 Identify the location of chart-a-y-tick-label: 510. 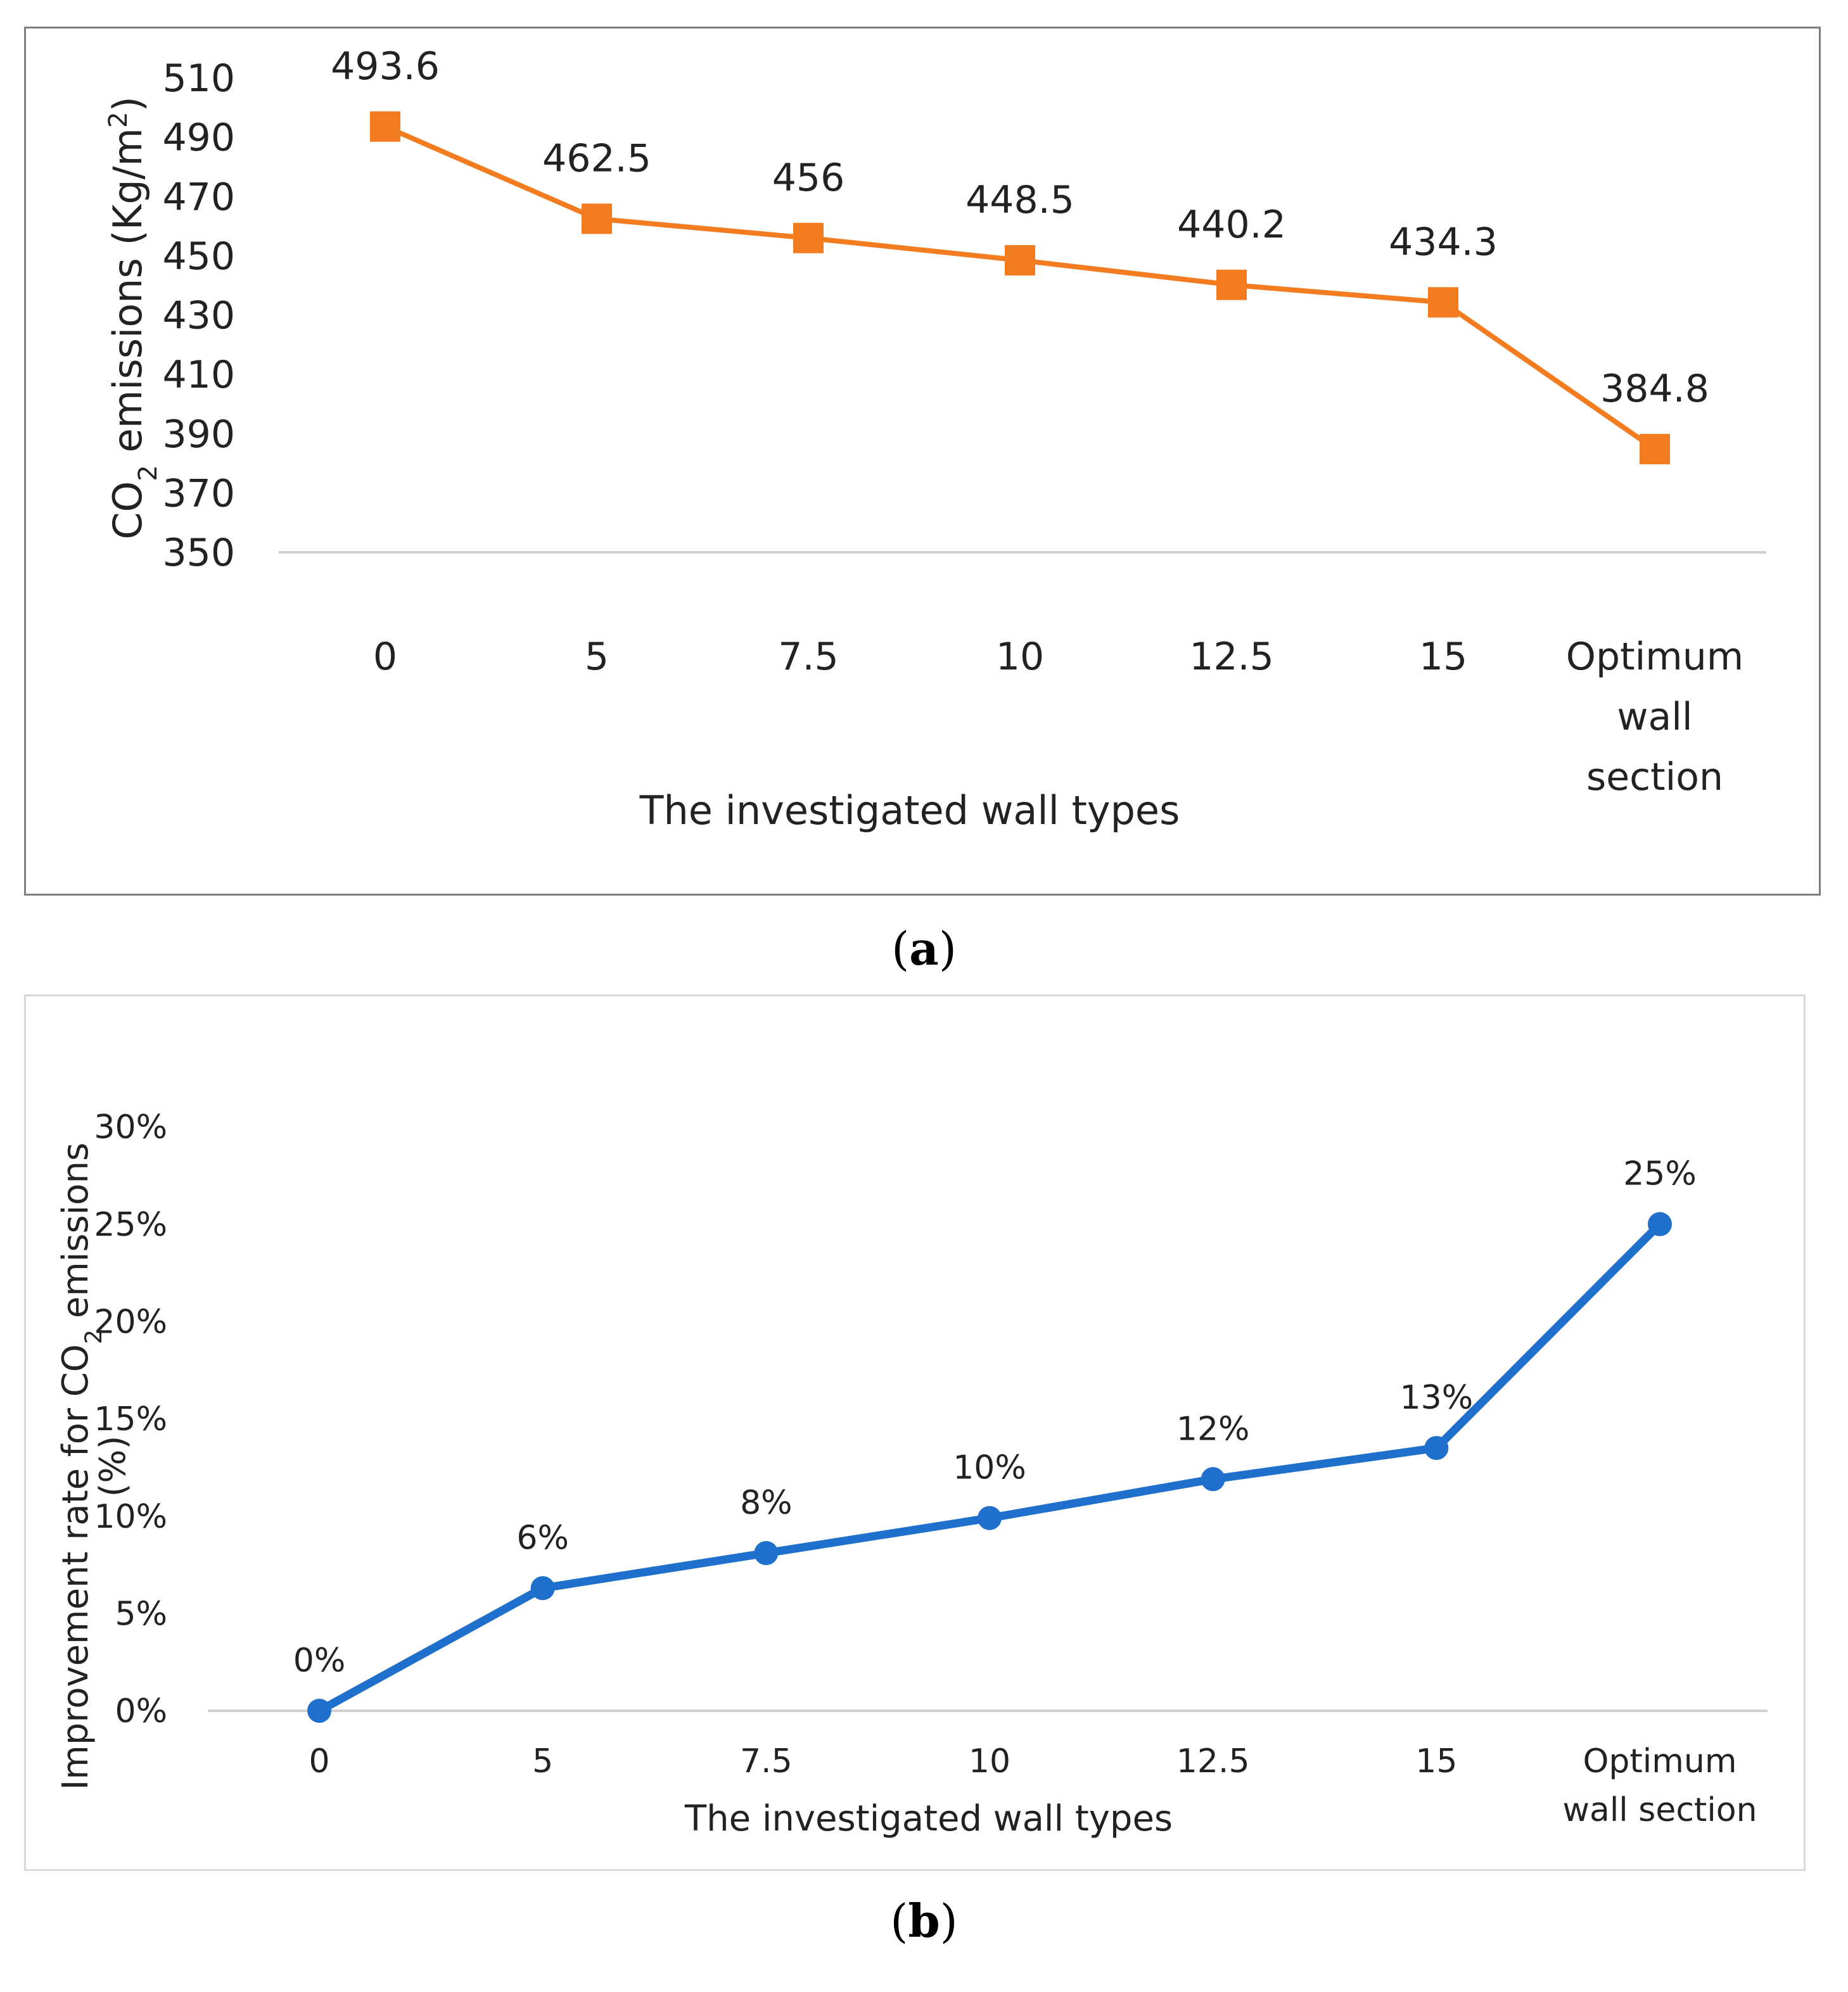
(198, 79).